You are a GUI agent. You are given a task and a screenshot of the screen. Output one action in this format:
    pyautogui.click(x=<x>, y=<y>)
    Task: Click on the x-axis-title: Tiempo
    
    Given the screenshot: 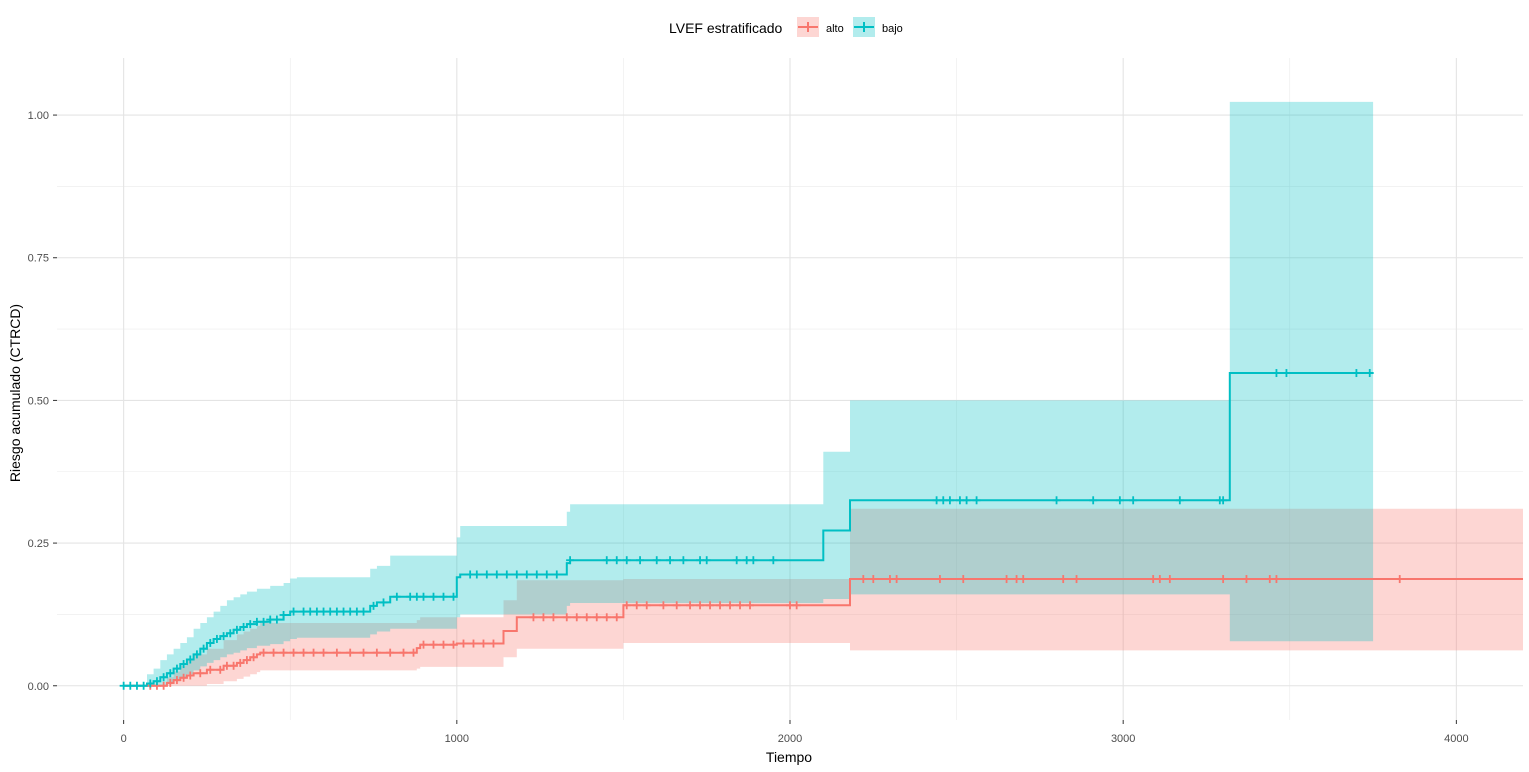 What is the action you would take?
    pyautogui.click(x=789, y=757)
    